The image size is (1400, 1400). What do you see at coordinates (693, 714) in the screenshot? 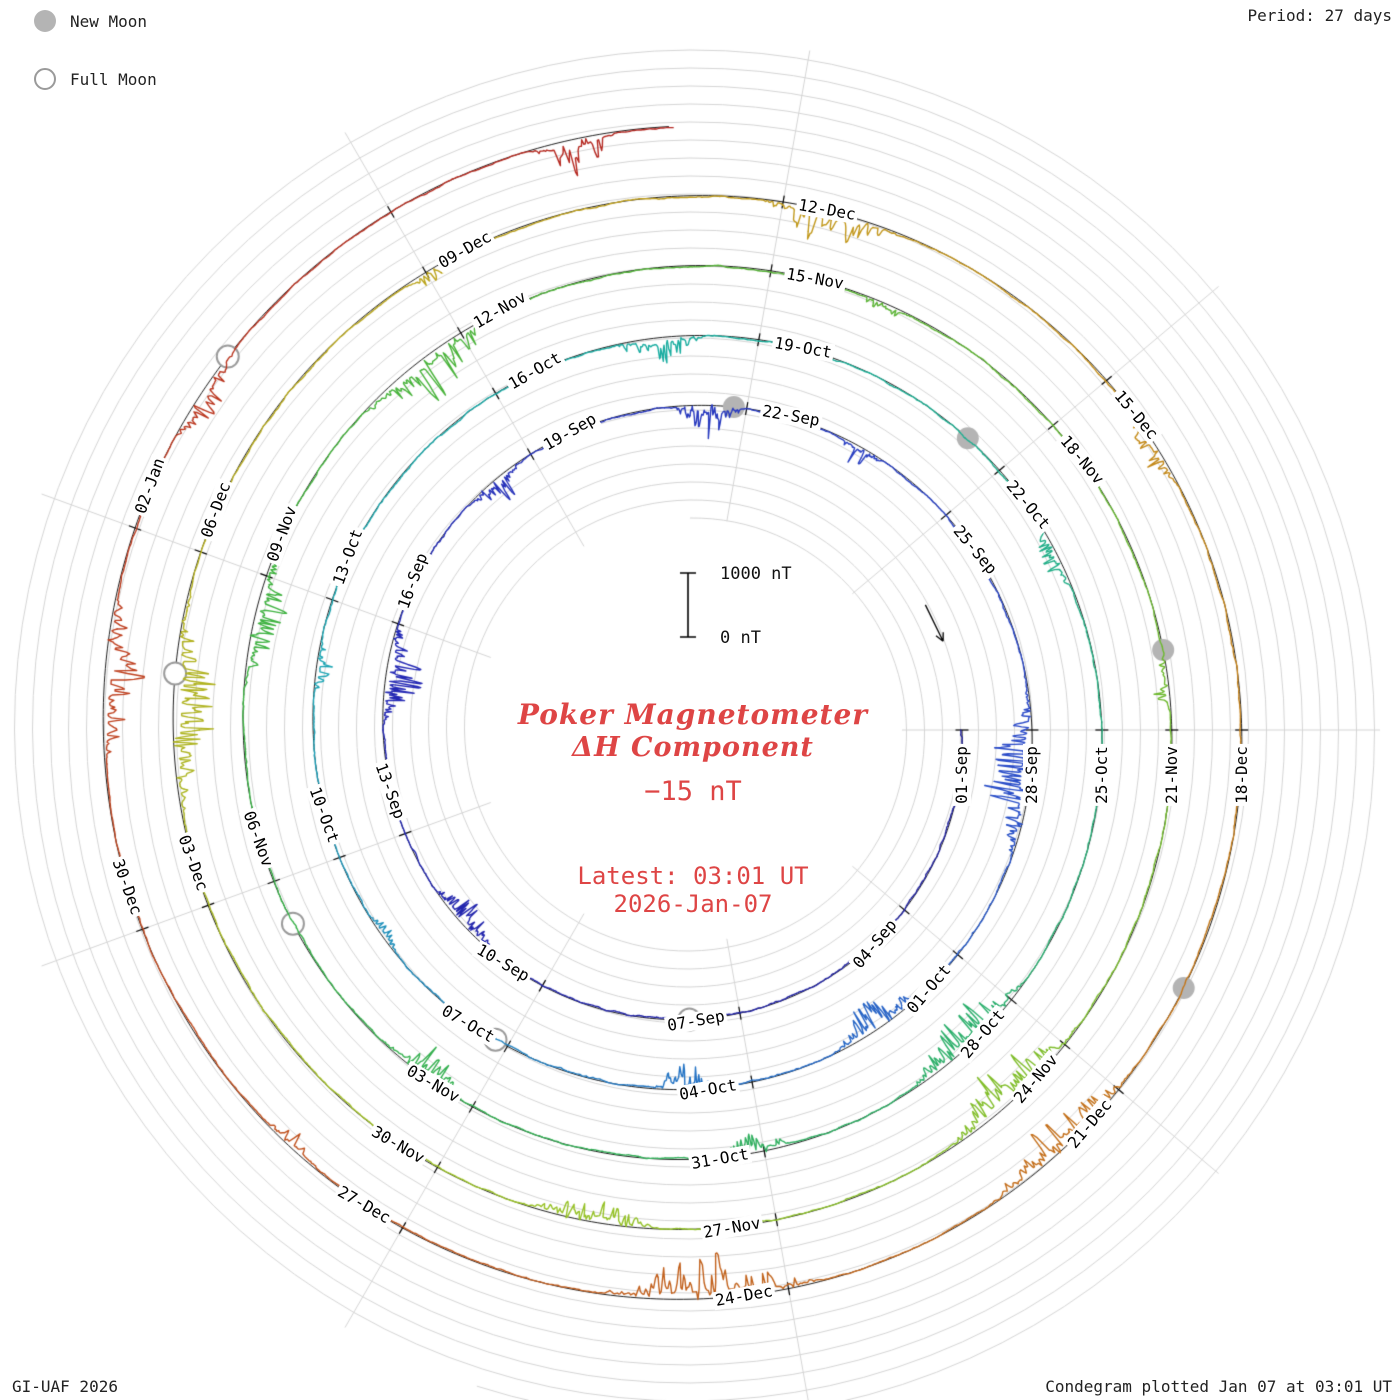
I see `chart-title-line1: Poker Magnetometer` at bounding box center [693, 714].